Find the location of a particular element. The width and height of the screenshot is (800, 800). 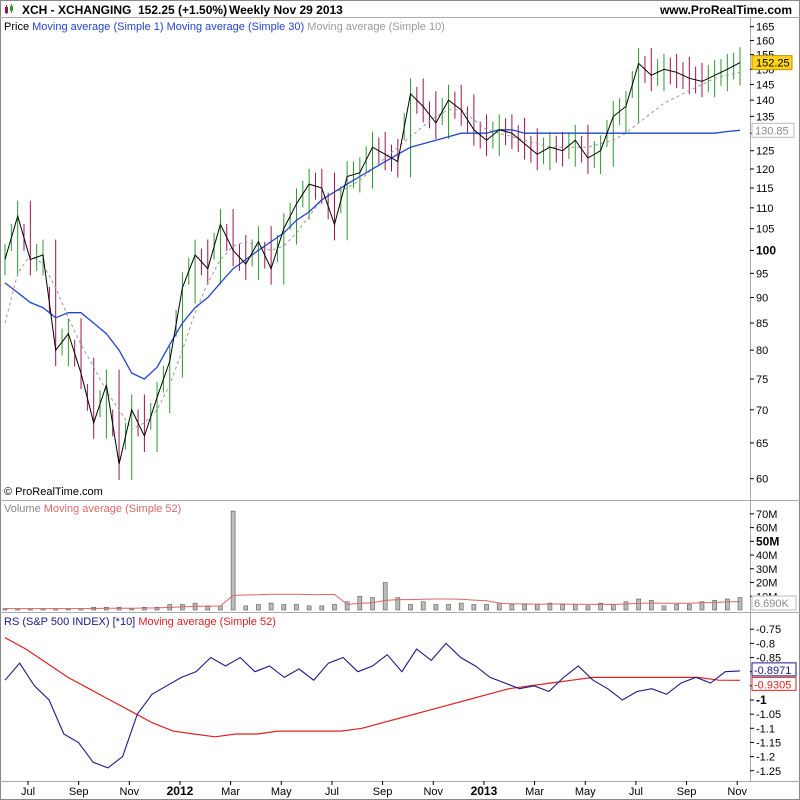

rs-value-label: -0.8971 is located at coordinates (772, 671).